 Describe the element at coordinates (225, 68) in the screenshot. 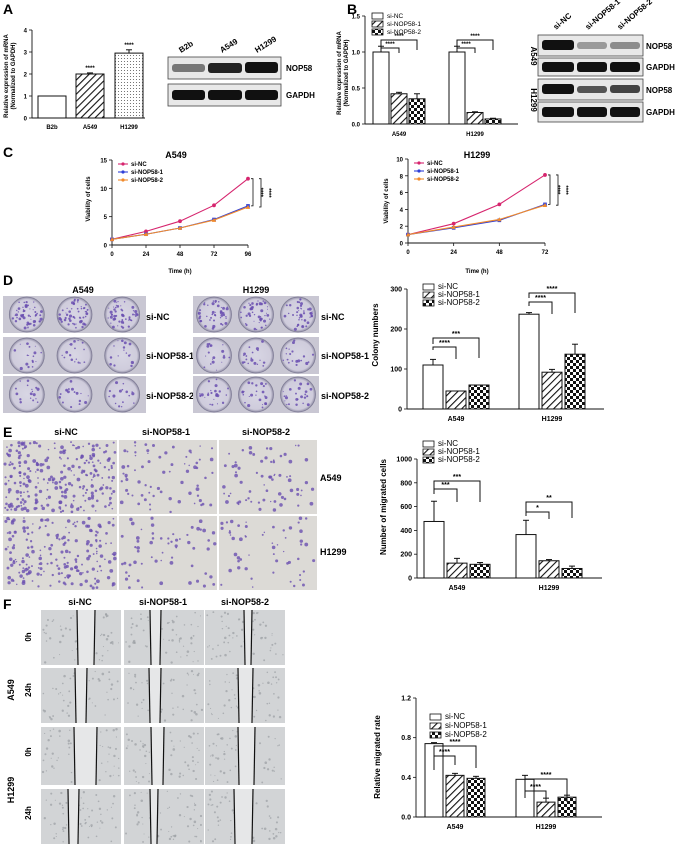

I see `blot-band` at that location.